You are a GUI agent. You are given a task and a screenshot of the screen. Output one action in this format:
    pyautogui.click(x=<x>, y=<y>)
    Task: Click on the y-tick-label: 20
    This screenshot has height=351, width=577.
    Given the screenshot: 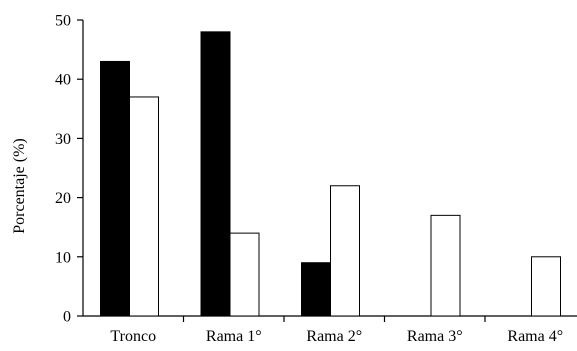 What is the action you would take?
    pyautogui.click(x=63, y=198)
    